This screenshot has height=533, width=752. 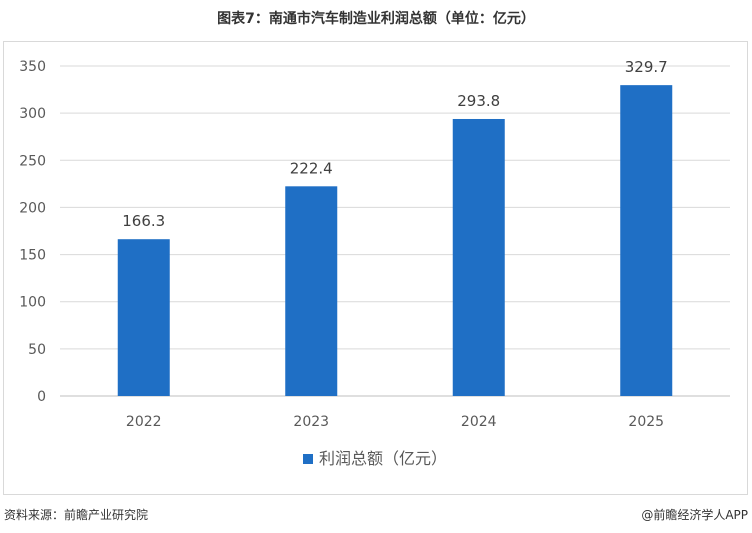 I want to click on y-tick-label: 0, so click(x=41, y=397).